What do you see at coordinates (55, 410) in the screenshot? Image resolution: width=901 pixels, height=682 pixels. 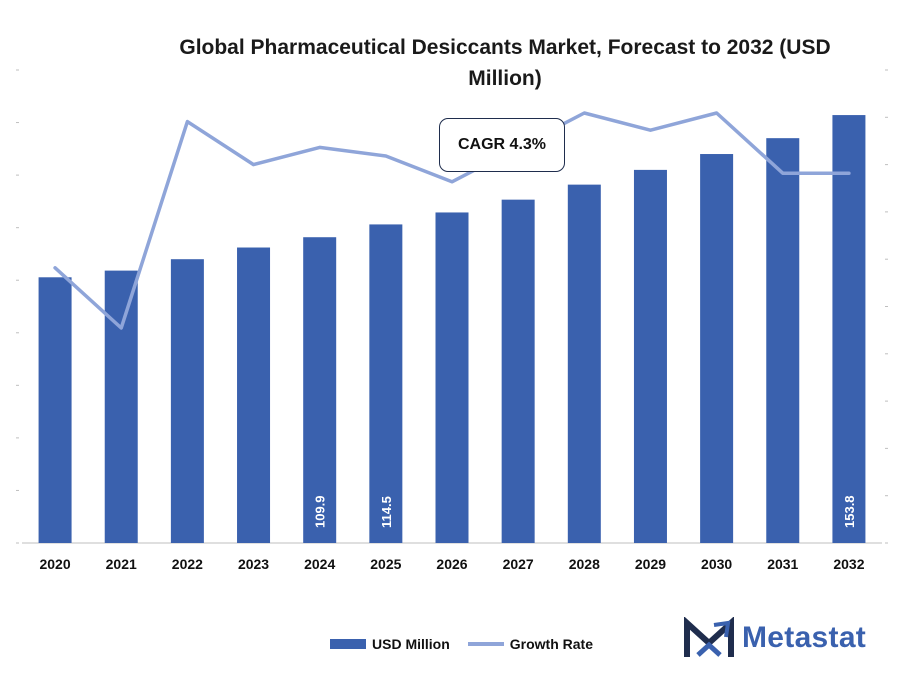 I see `bar-2020` at bounding box center [55, 410].